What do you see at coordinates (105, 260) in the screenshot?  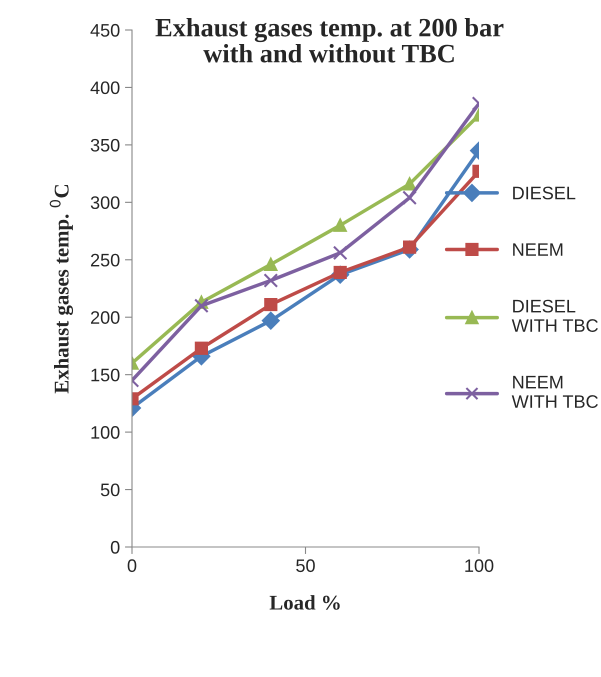 I see `y-tick-label: 250` at bounding box center [105, 260].